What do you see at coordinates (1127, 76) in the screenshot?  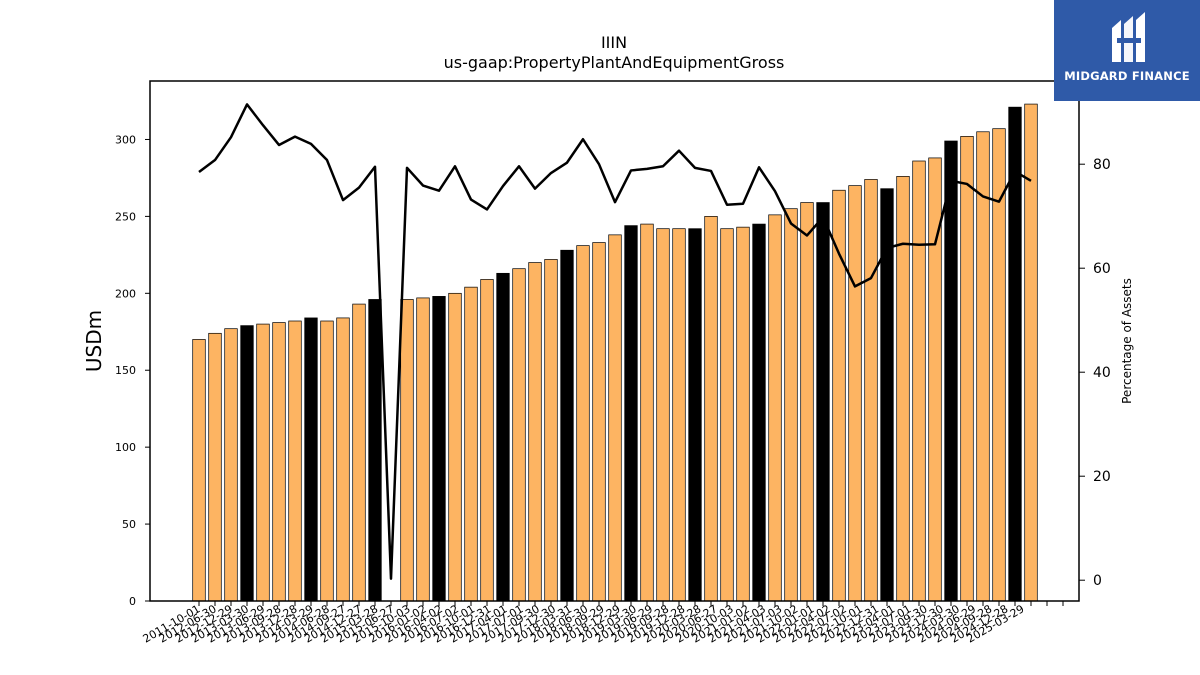 I see `brand-name: MIDGARD FINANCE` at bounding box center [1127, 76].